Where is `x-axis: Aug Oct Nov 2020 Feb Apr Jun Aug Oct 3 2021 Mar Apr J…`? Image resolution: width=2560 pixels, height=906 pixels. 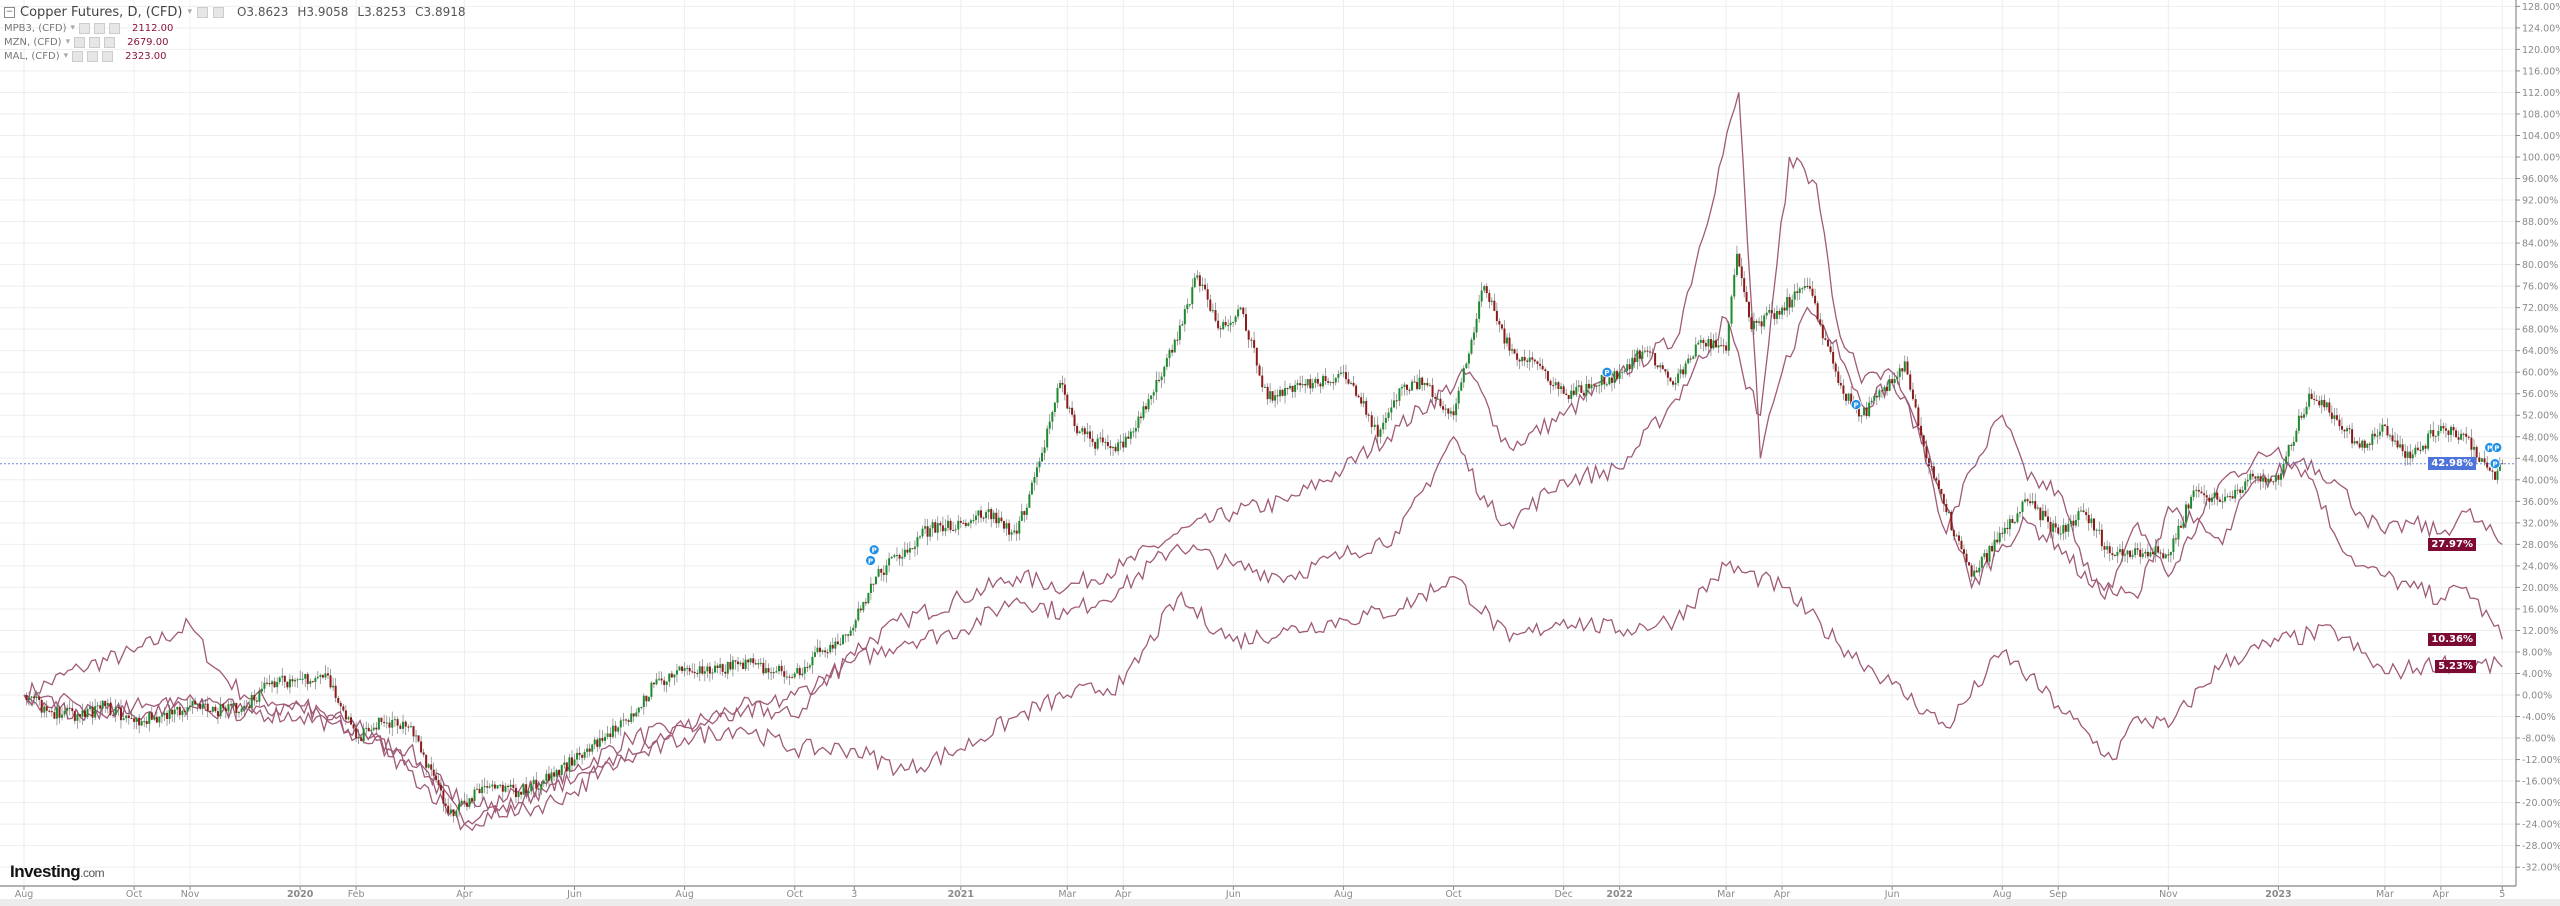
x-axis: Aug Oct Nov 2020 Feb Apr Jun Aug Oct 3 2021 Mar Apr J… is located at coordinates (1258, 892).